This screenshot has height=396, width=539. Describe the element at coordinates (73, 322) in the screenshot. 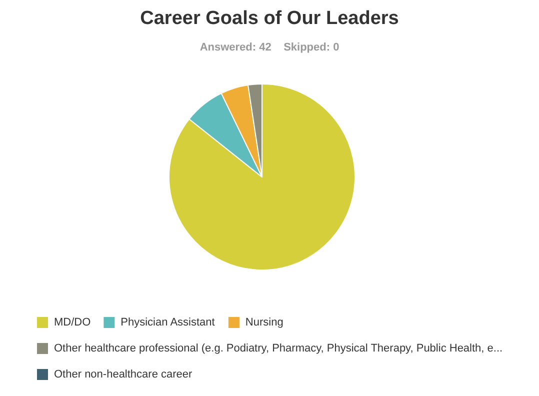

I see `legend-label: MD/DO` at that location.